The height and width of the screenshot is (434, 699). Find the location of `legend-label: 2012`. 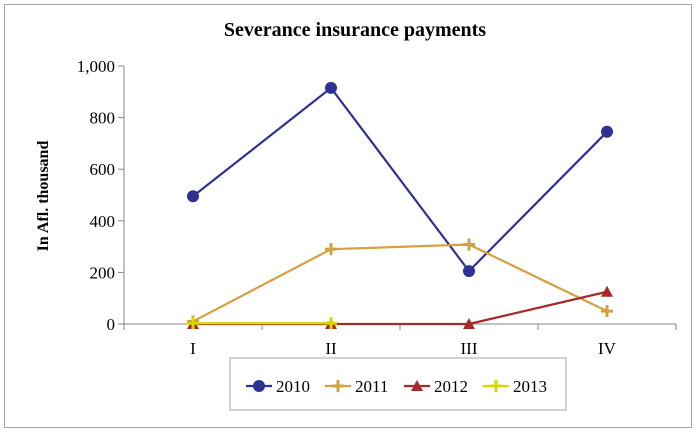

legend-label: 2012 is located at coordinates (451, 386).